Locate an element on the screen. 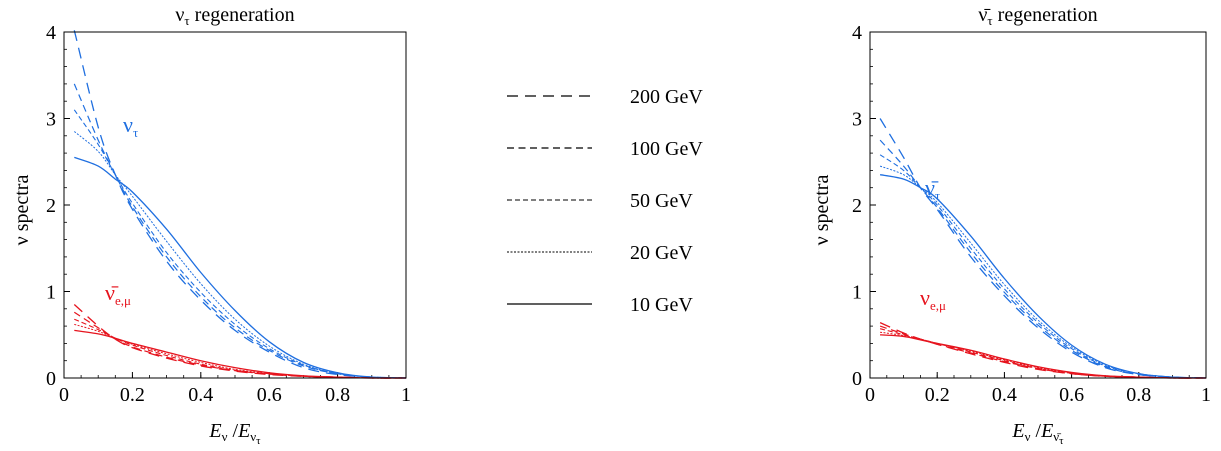 This screenshot has height=451, width=1221. right-x-tick-label: 0.2 is located at coordinates (937, 395).